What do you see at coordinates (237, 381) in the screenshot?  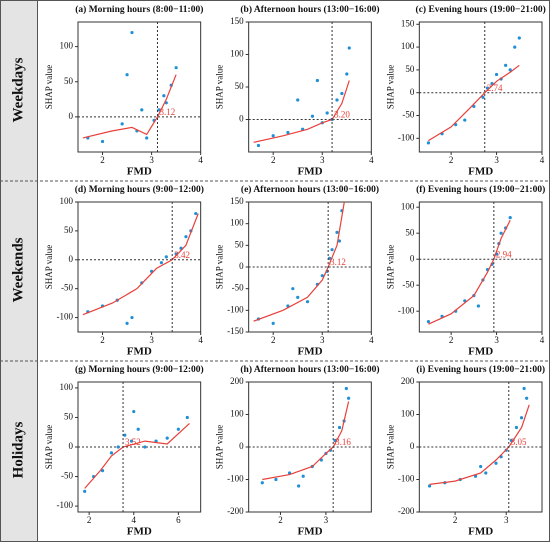 I see `y-tick-label: 200` at bounding box center [237, 381].